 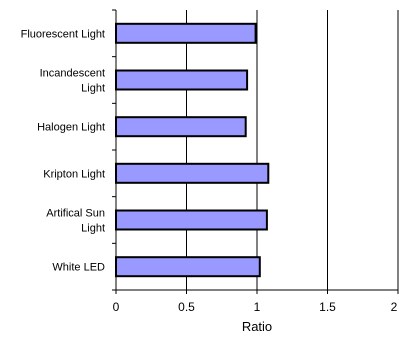 I want to click on category-label-0: Fluorescent Light, so click(x=63, y=34).